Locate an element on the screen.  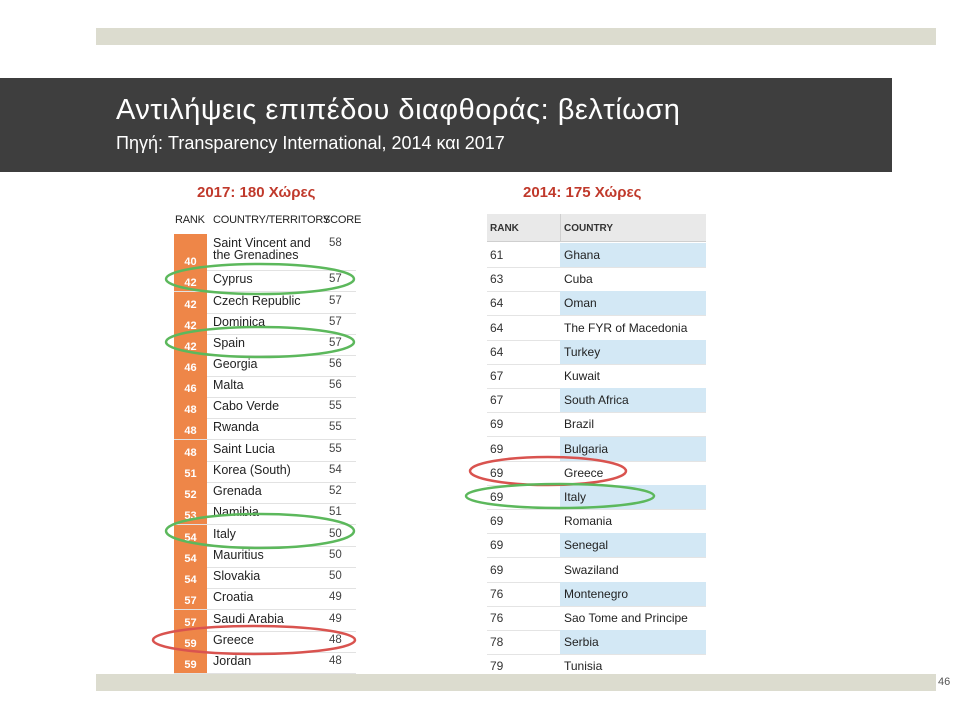
column-header-country: COUNTRY is located at coordinates (589, 228).